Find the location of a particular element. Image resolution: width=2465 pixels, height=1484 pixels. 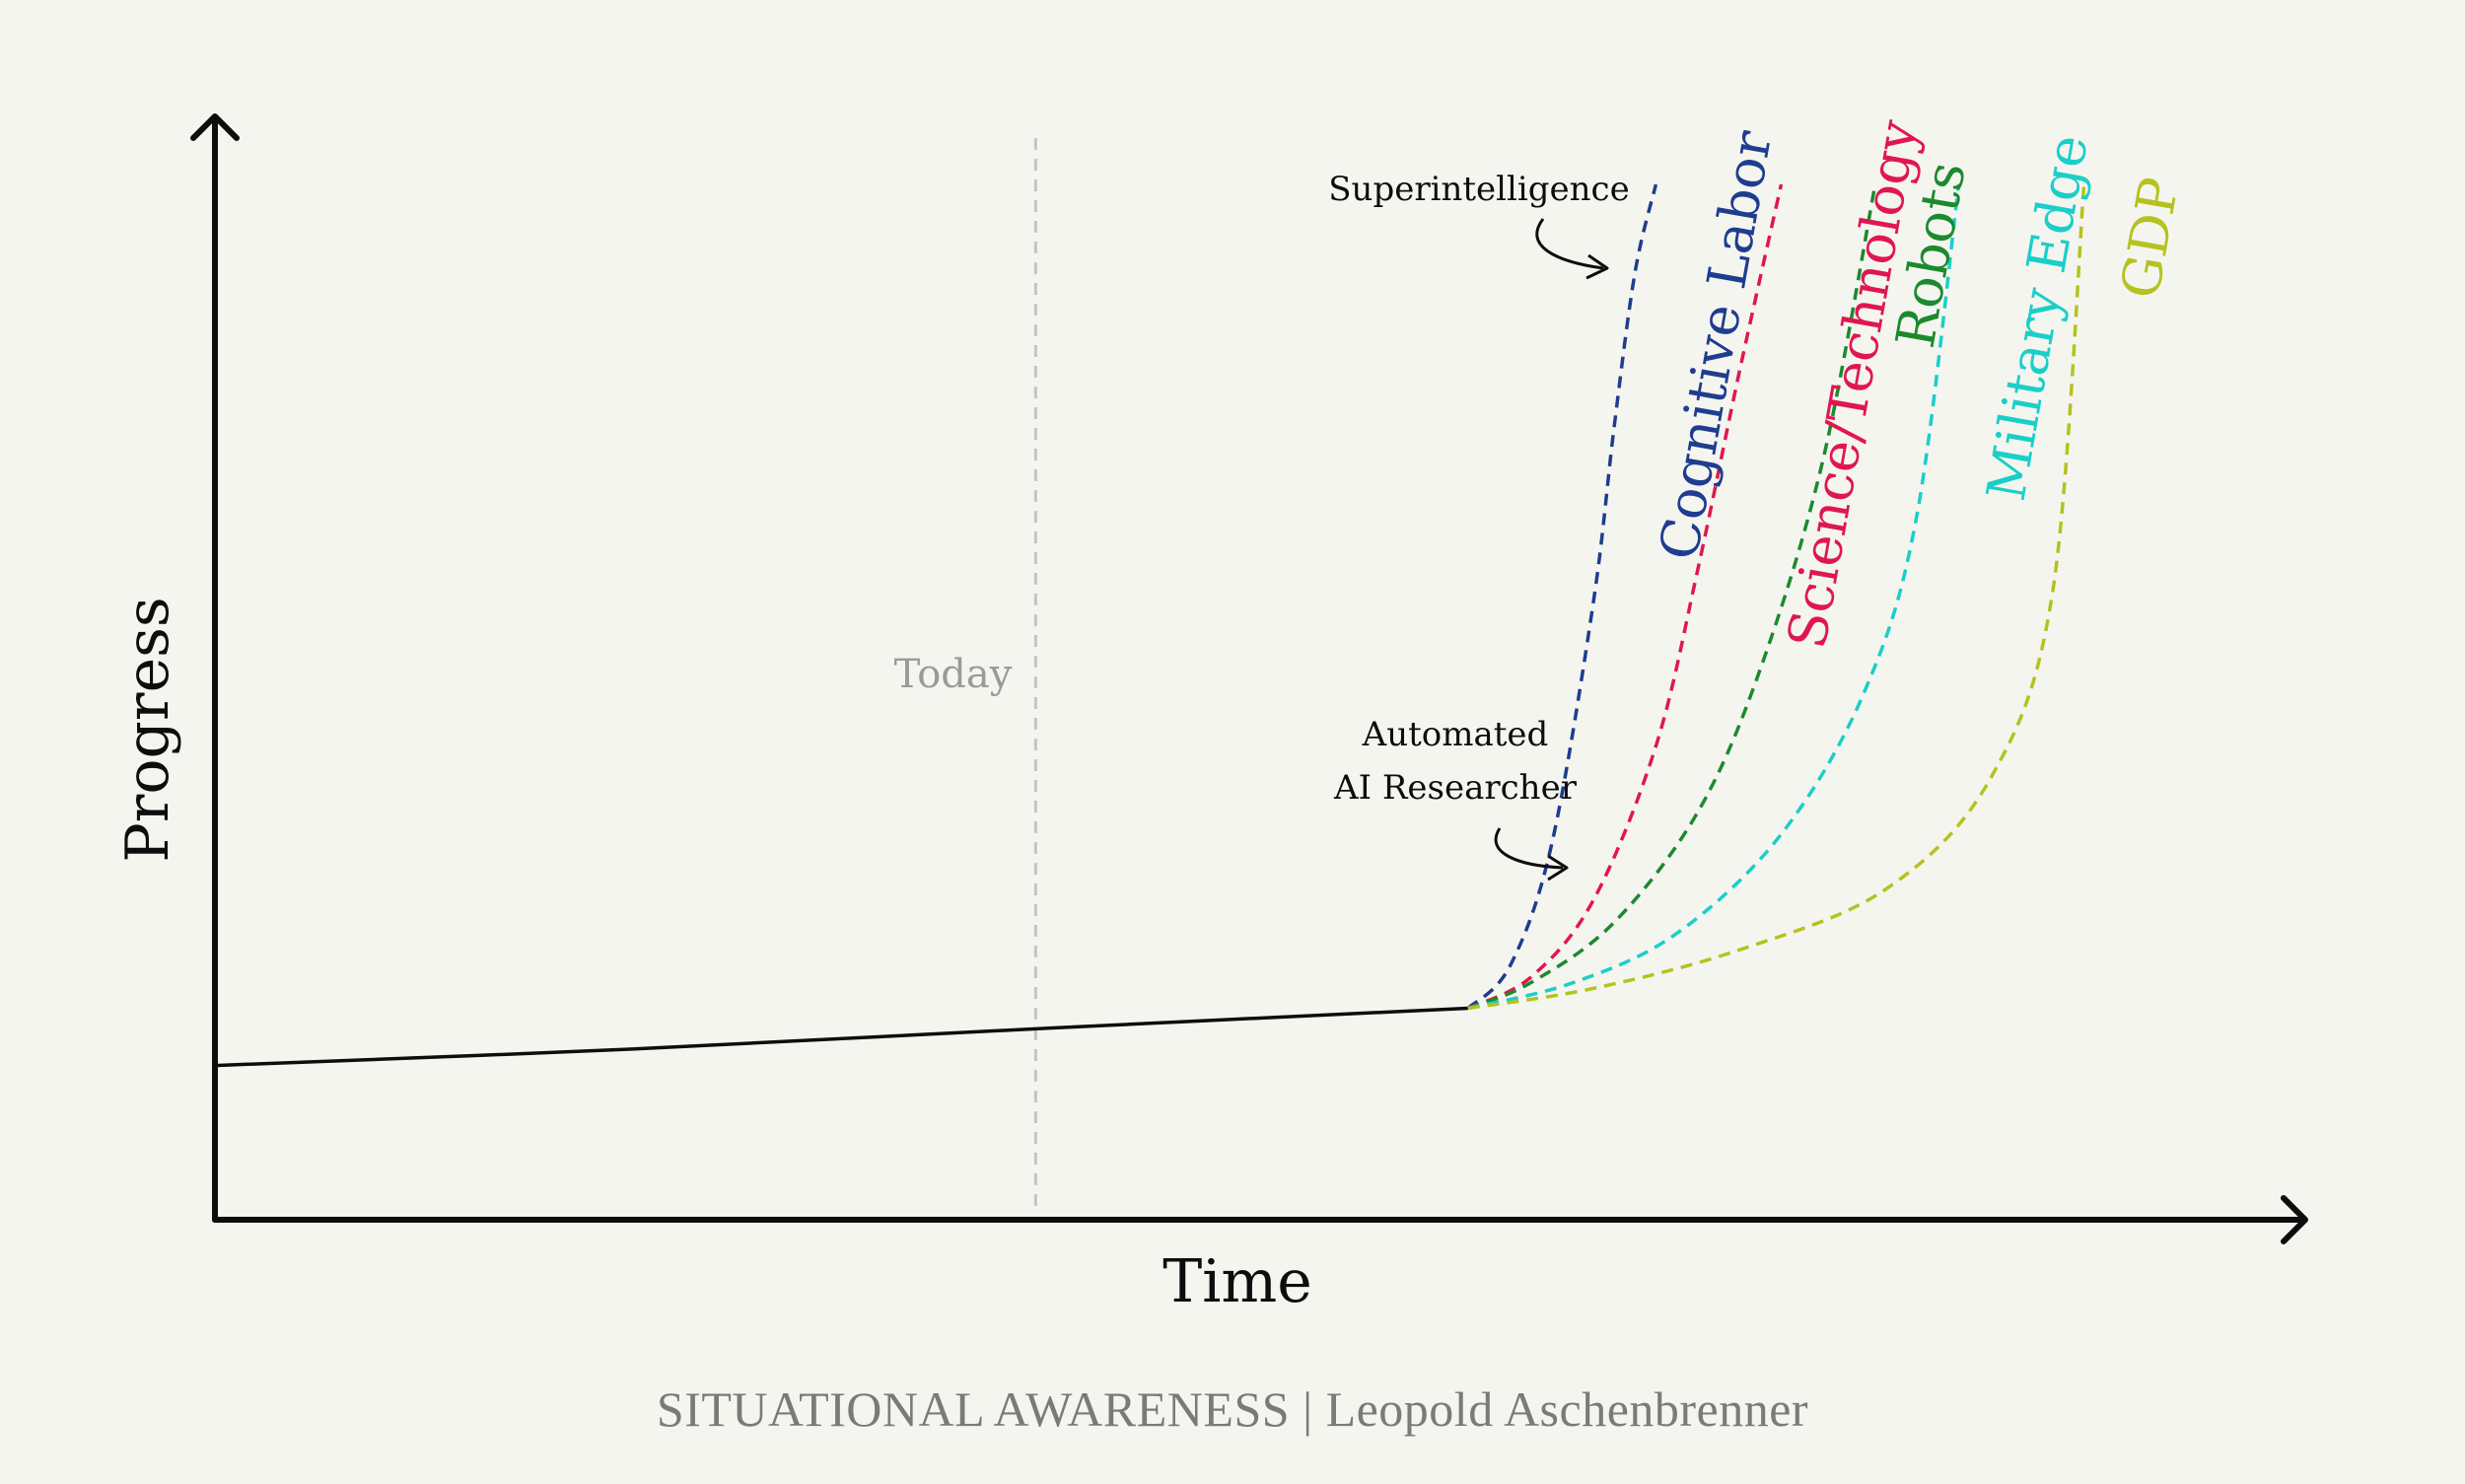

annotation-automated-arrowhead is located at coordinates (1558, 868).